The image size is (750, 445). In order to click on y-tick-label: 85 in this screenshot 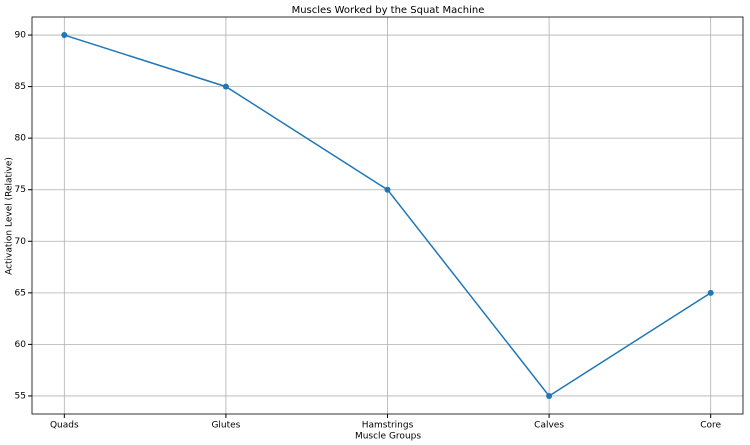, I will do `click(20, 87)`.